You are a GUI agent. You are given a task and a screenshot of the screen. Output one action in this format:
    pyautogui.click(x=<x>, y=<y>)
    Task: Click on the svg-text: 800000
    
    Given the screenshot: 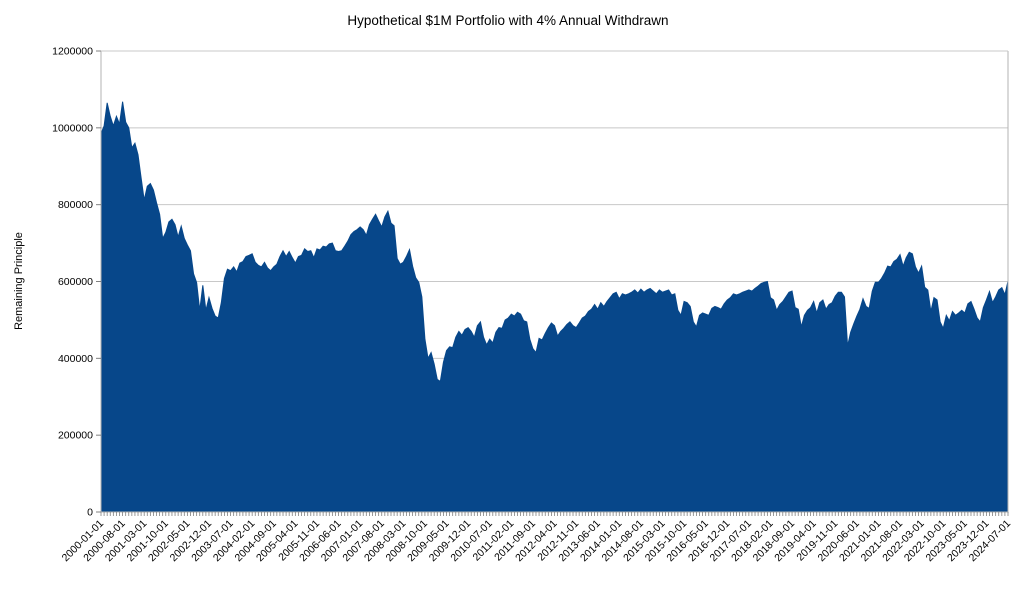 What is the action you would take?
    pyautogui.click(x=75, y=205)
    